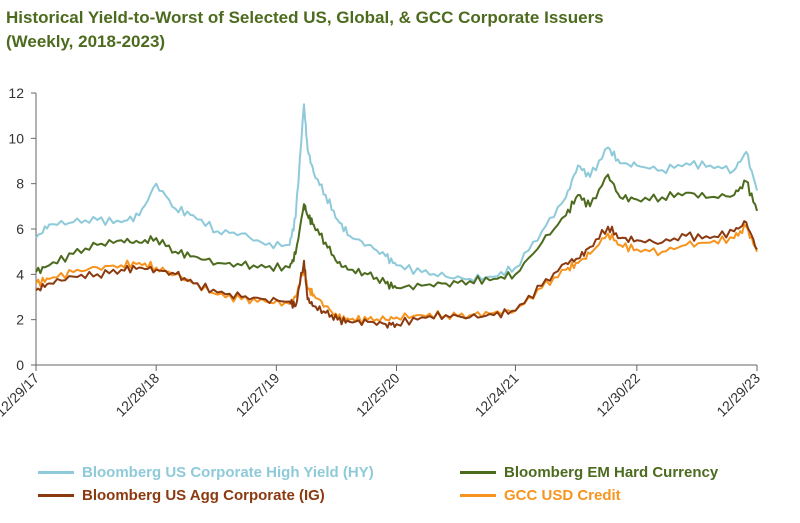  What do you see at coordinates (20, 365) in the screenshot?
I see `y-tick-label: 0` at bounding box center [20, 365].